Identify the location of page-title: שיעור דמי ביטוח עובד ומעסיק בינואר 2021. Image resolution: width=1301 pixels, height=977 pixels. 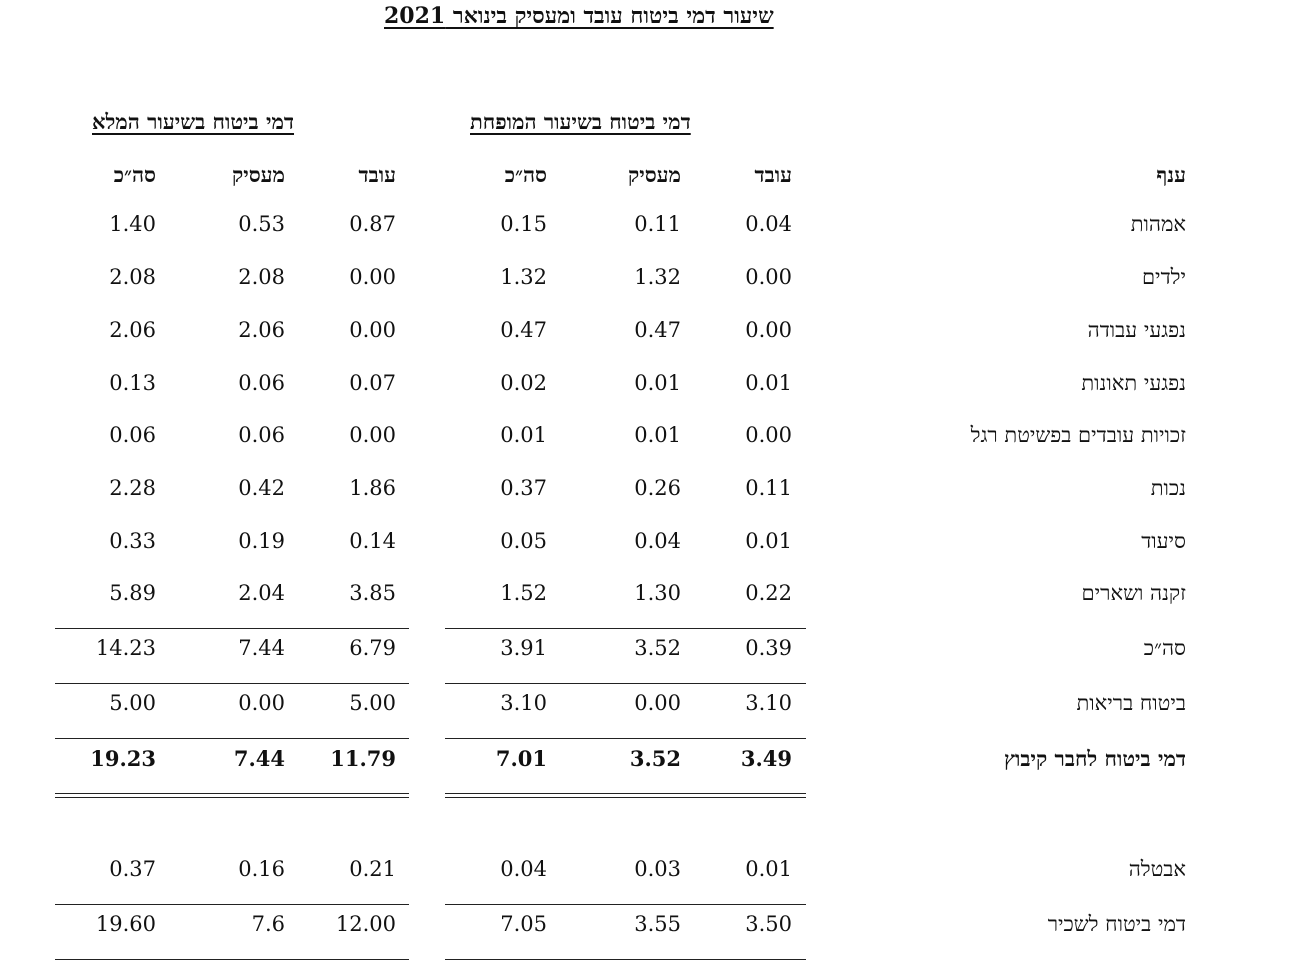
(579, 16).